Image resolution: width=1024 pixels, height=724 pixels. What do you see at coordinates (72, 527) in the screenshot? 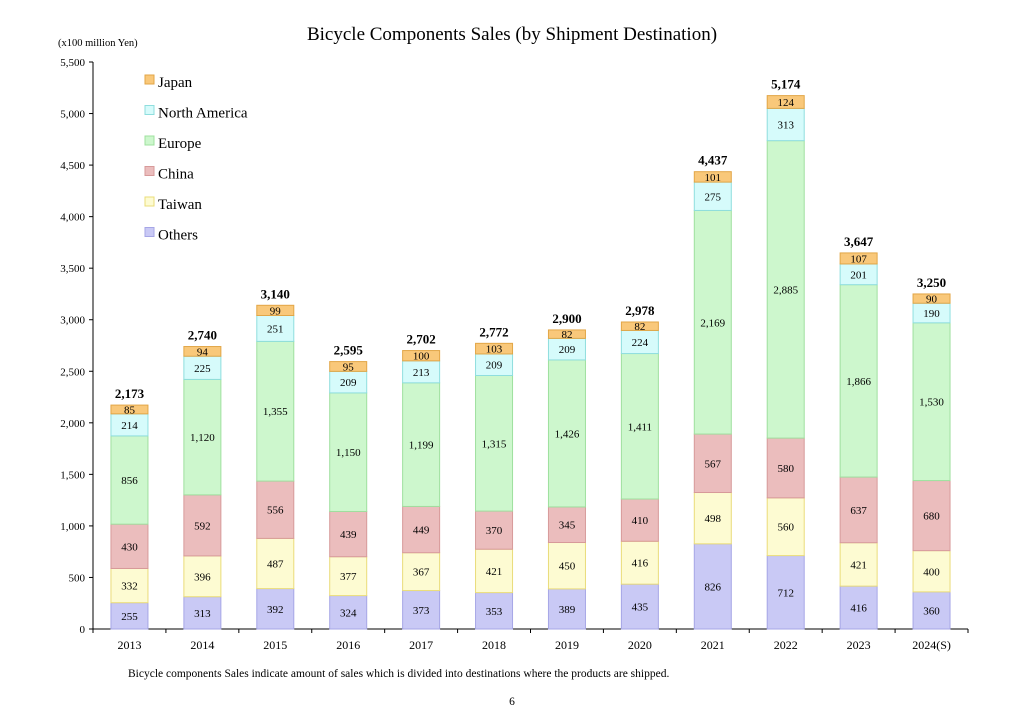
I see `y-tick-label: 1,000` at bounding box center [72, 527].